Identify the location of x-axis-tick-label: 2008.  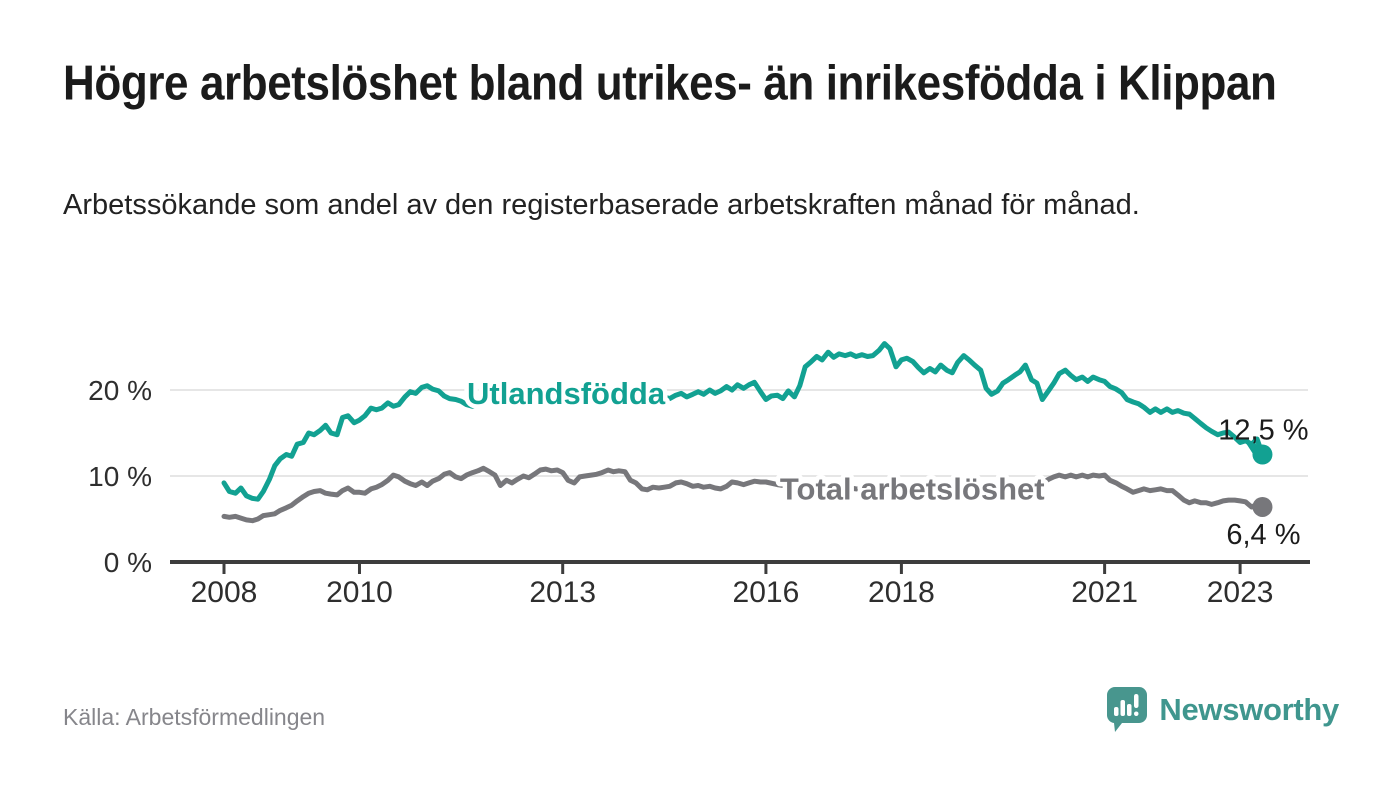
(224, 592).